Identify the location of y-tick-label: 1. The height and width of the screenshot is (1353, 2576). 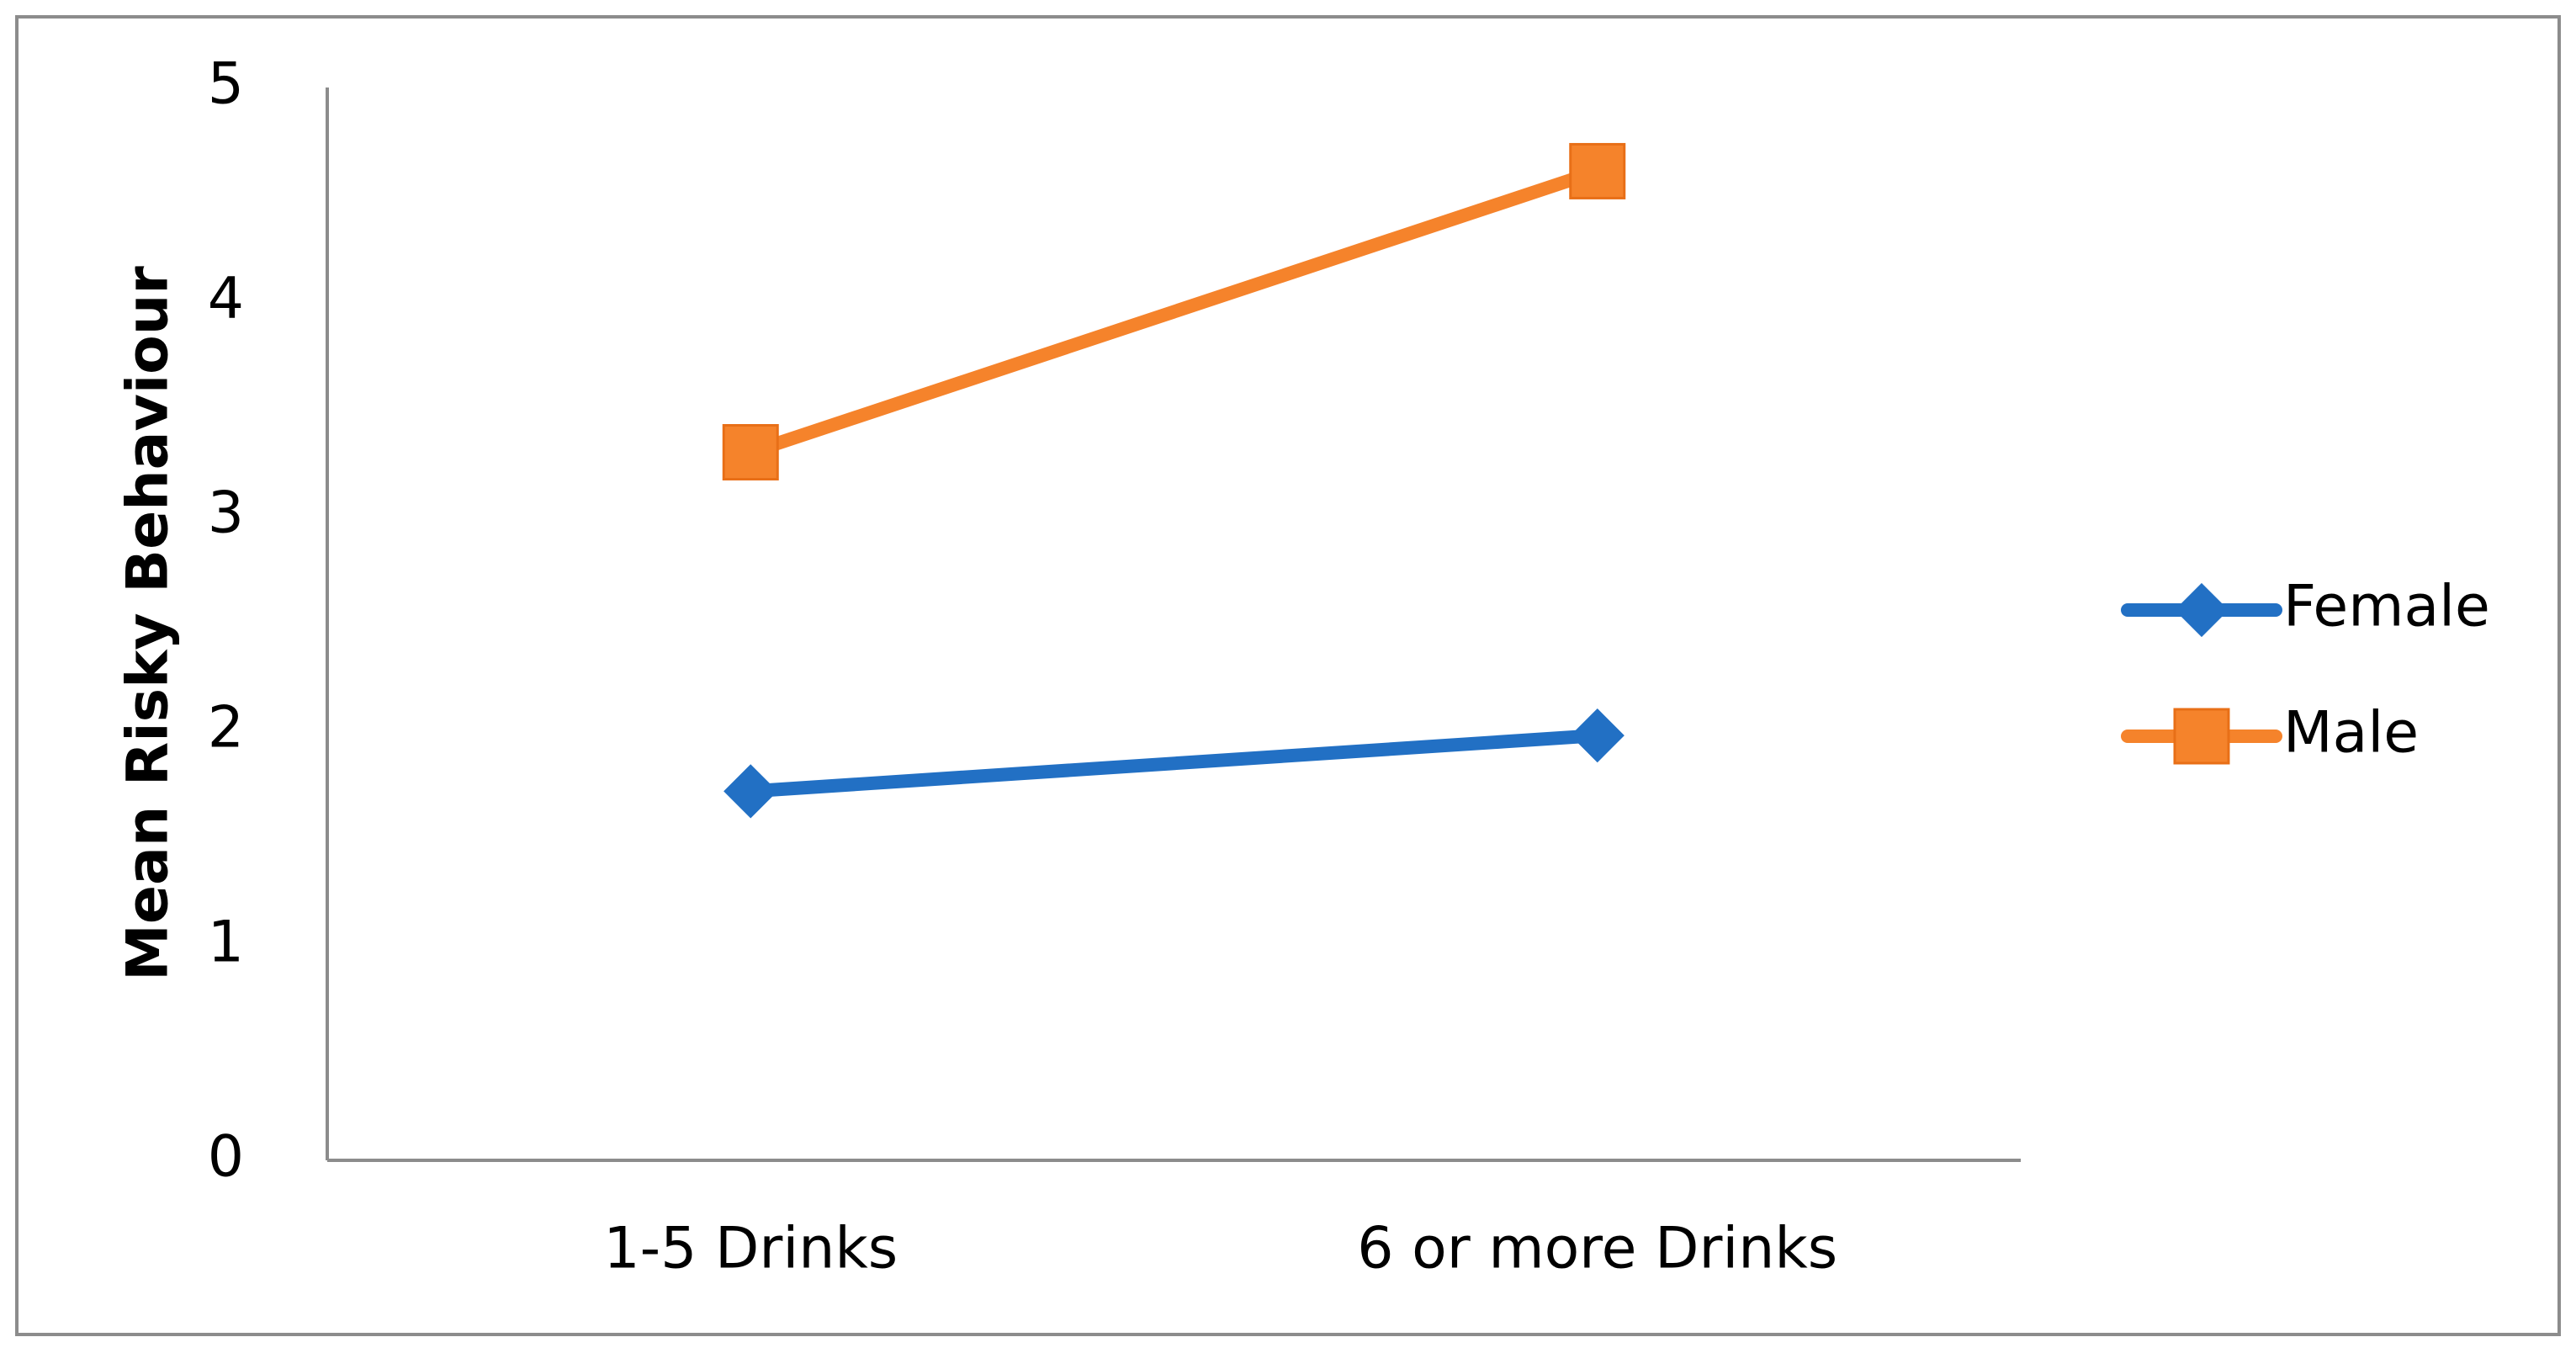
(226, 943).